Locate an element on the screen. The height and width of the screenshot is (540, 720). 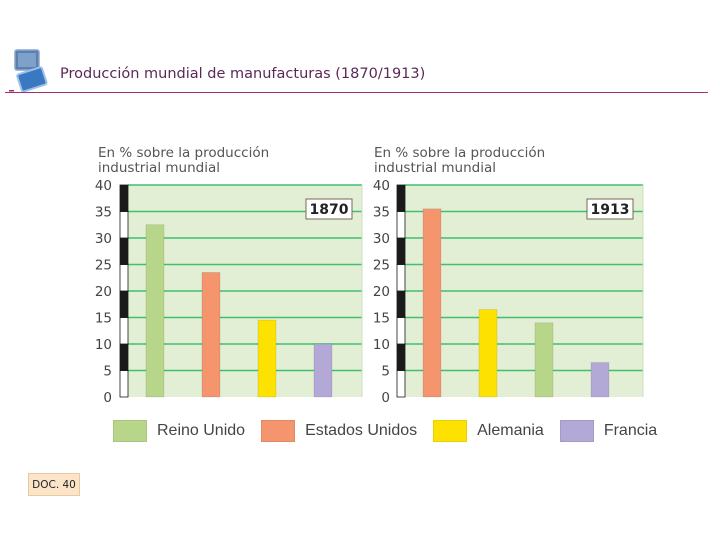
legend-item: Reino Unido is located at coordinates (179, 431).